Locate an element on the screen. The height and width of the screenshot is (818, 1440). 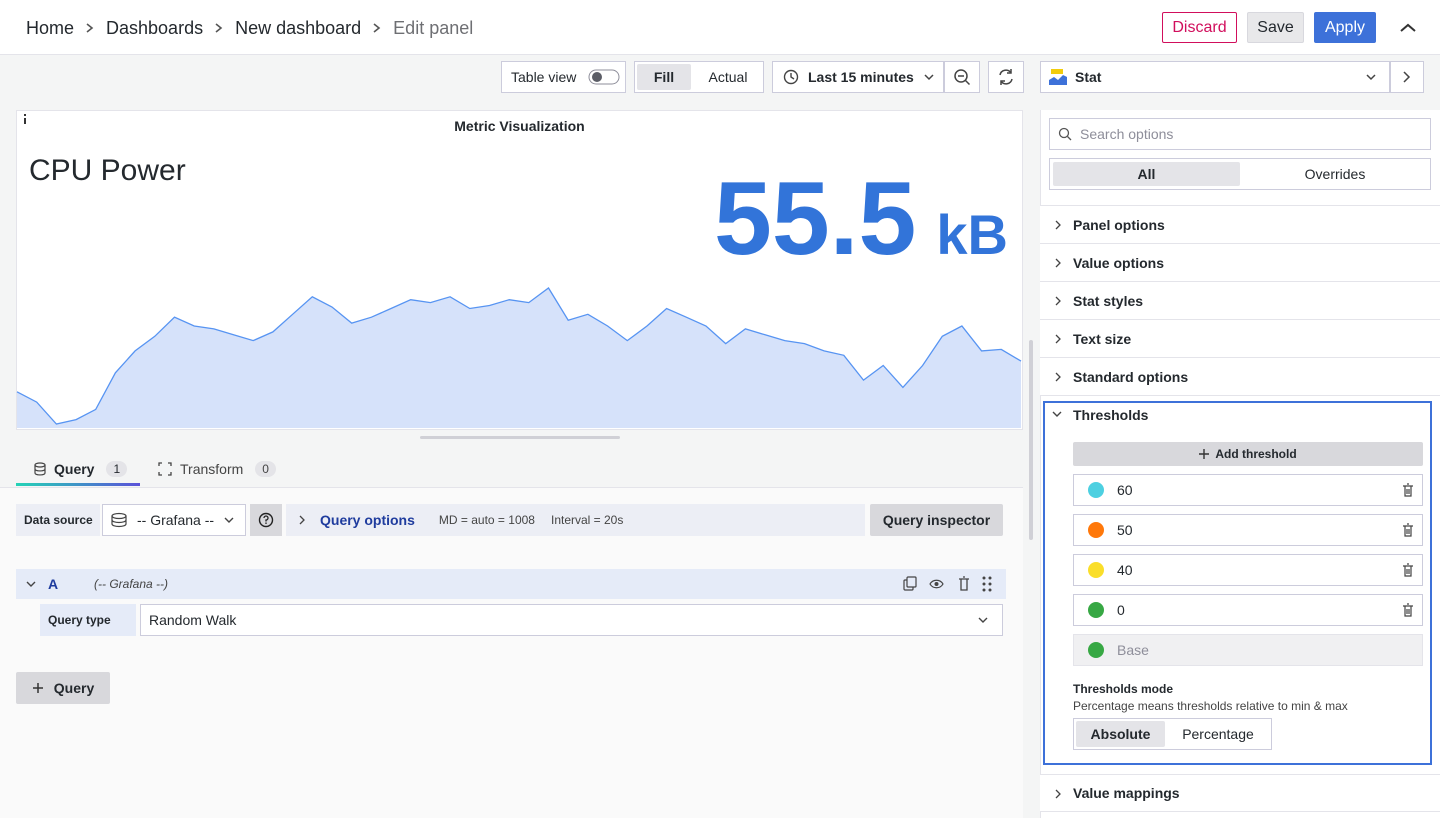
base-label: Base is located at coordinates (1133, 650).